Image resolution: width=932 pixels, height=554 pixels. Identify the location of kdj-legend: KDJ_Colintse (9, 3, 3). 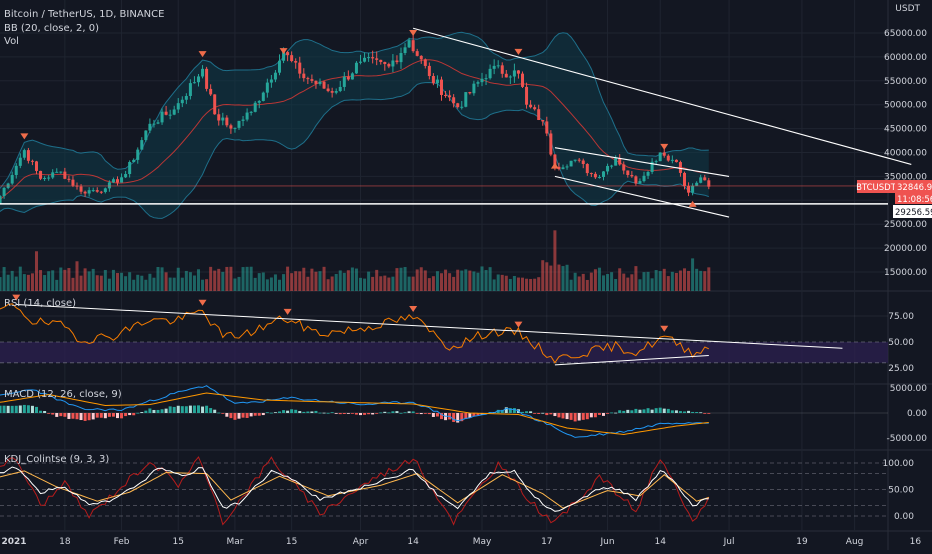
(56, 459).